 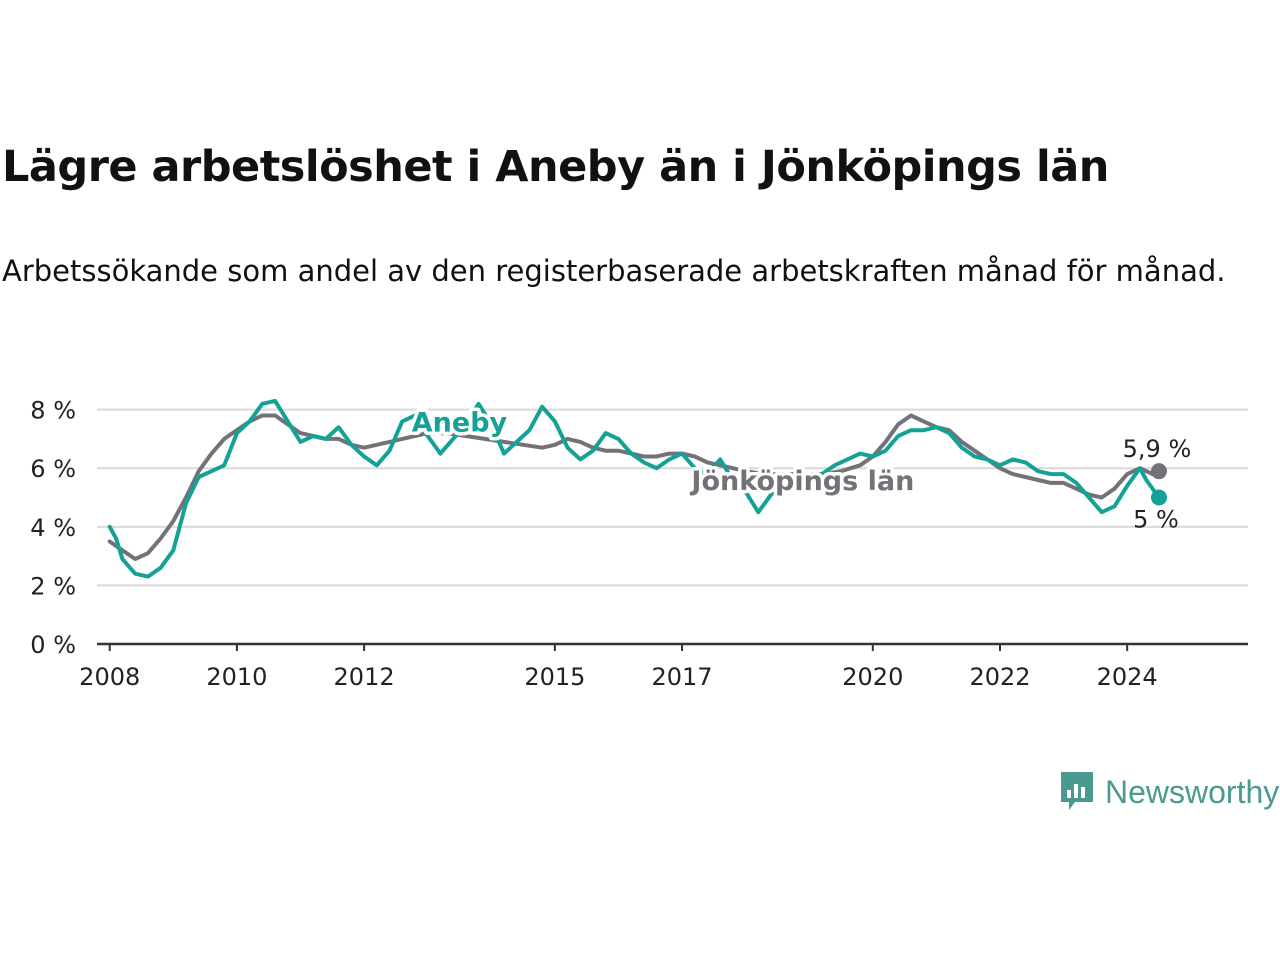 I want to click on y-tick-label: 6 %, so click(x=53, y=469).